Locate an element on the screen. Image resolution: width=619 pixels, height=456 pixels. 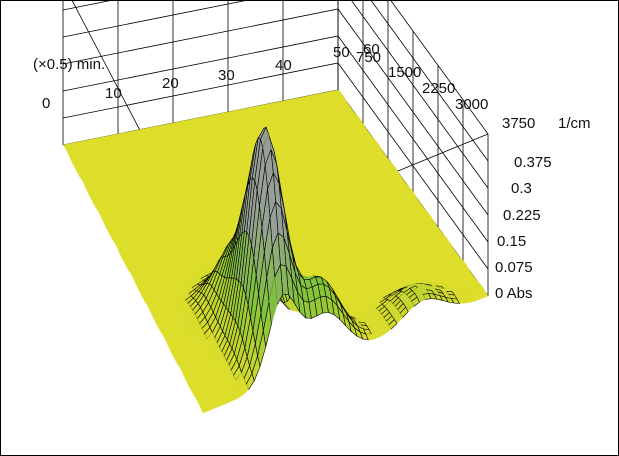
time-tick-label: 10 is located at coordinates (113, 93).